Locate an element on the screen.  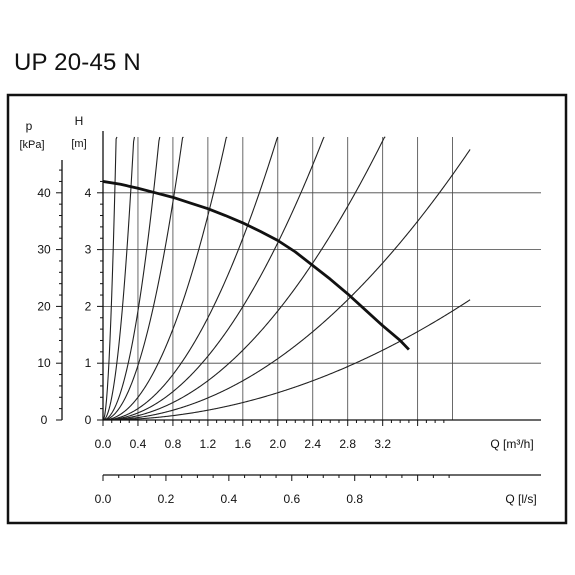
head-axis-label: H is located at coordinates (79, 121).